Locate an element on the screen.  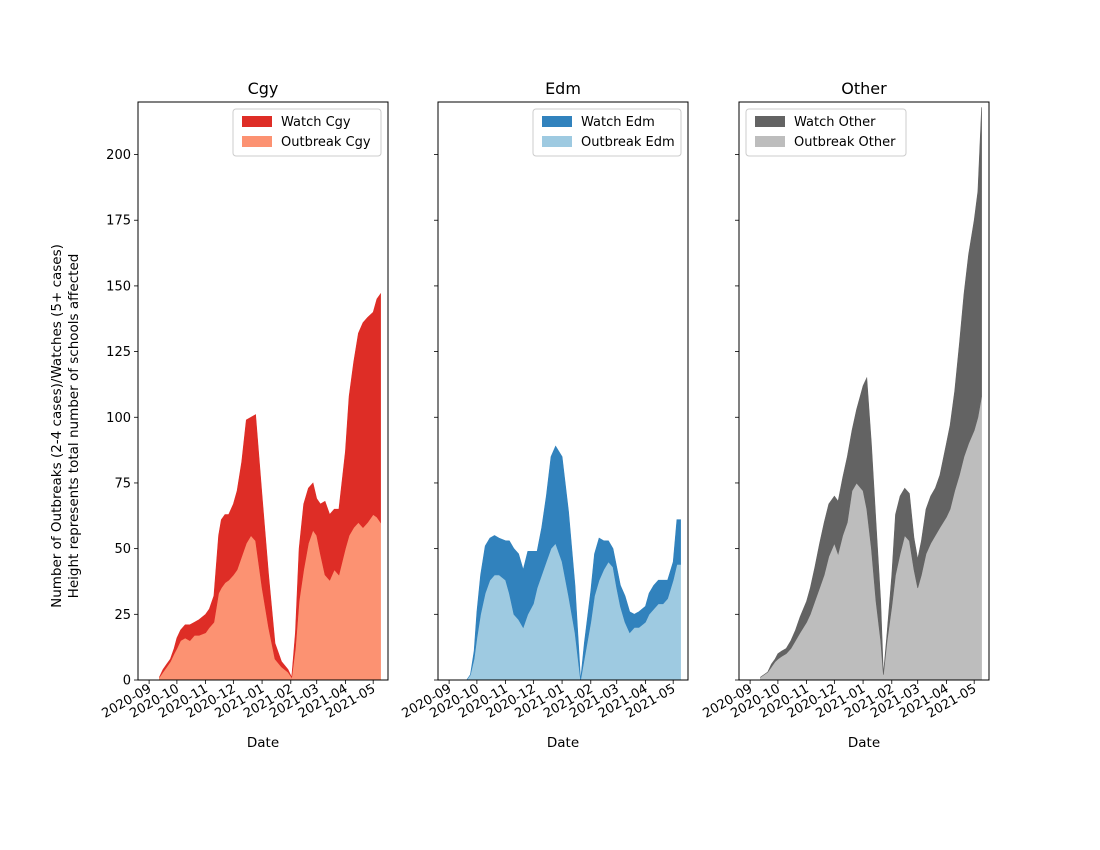
y-tick-label: 200 is located at coordinates (118, 155).